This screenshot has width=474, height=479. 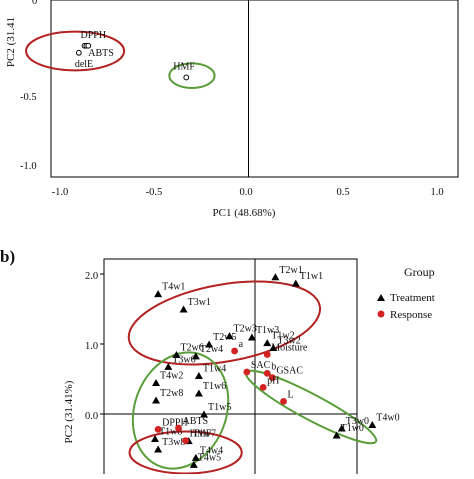 I want to click on panel-b-treatment-label-17: T4w0, so click(x=387, y=418).